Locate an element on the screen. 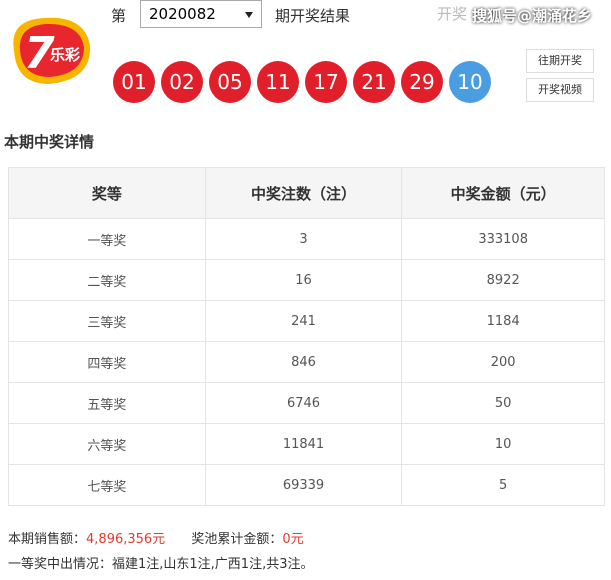  table-cell: 1184 is located at coordinates (503, 321).